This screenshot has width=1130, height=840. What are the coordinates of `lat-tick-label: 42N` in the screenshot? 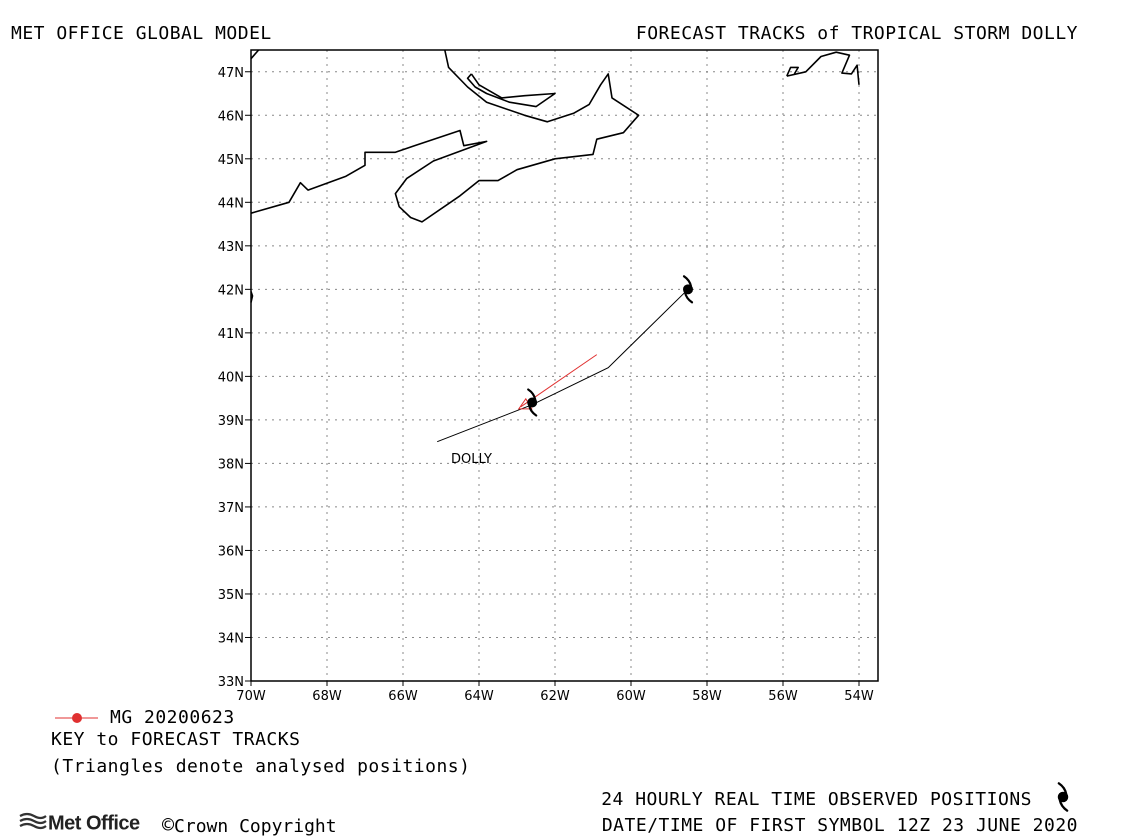 It's located at (231, 290).